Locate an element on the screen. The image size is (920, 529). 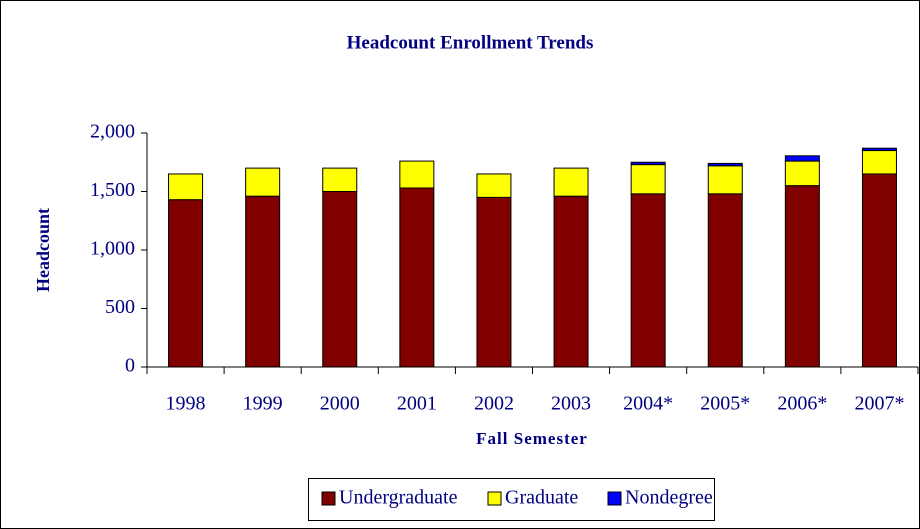
x-tick-label: 2000 is located at coordinates (340, 404).